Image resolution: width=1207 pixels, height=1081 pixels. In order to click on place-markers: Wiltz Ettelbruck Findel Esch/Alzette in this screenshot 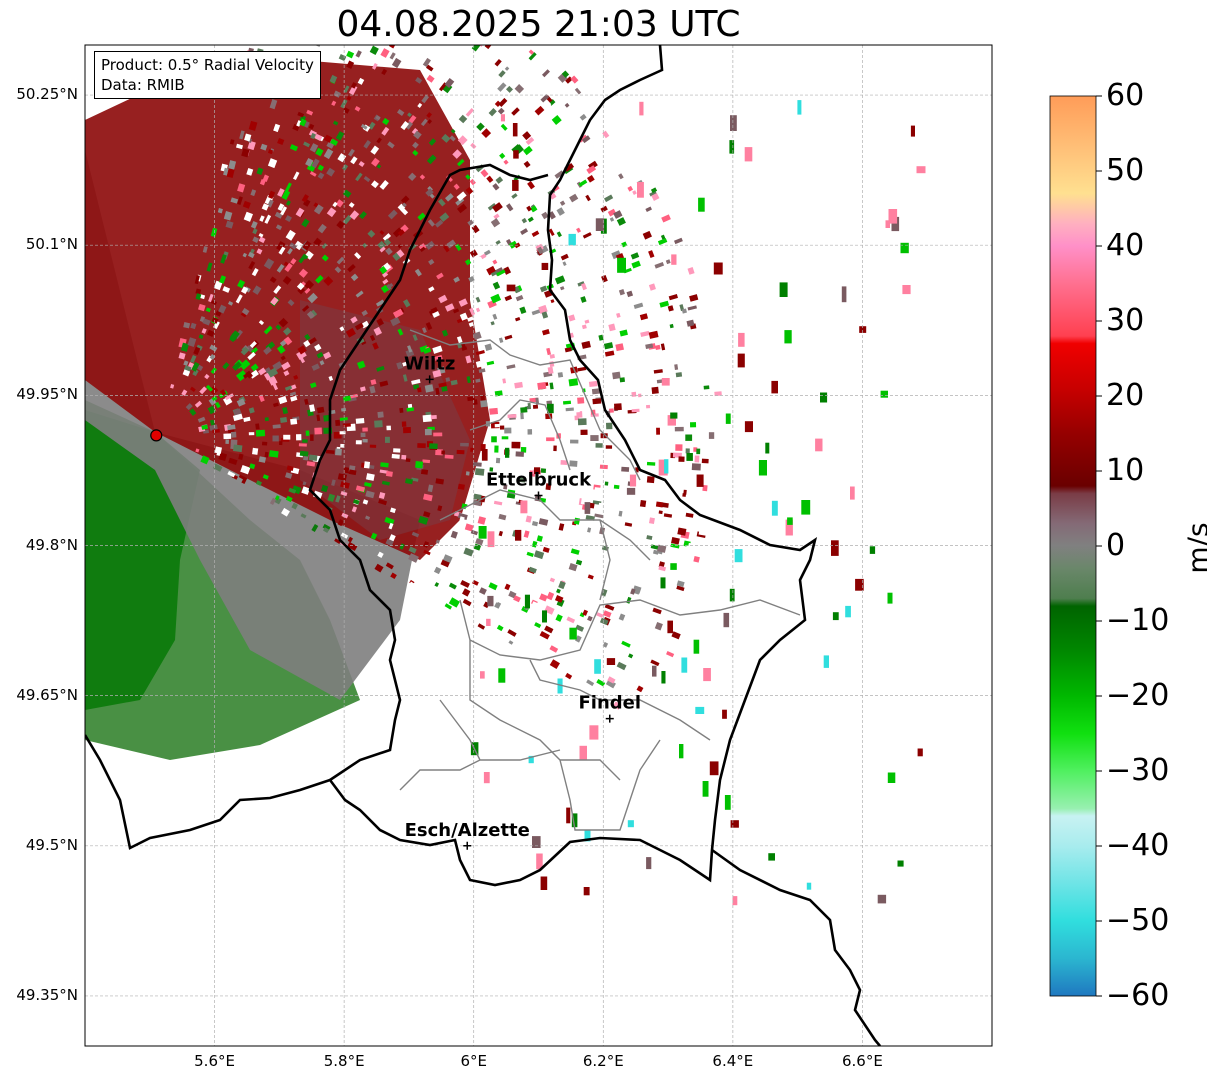, I will do `click(522, 601)`.